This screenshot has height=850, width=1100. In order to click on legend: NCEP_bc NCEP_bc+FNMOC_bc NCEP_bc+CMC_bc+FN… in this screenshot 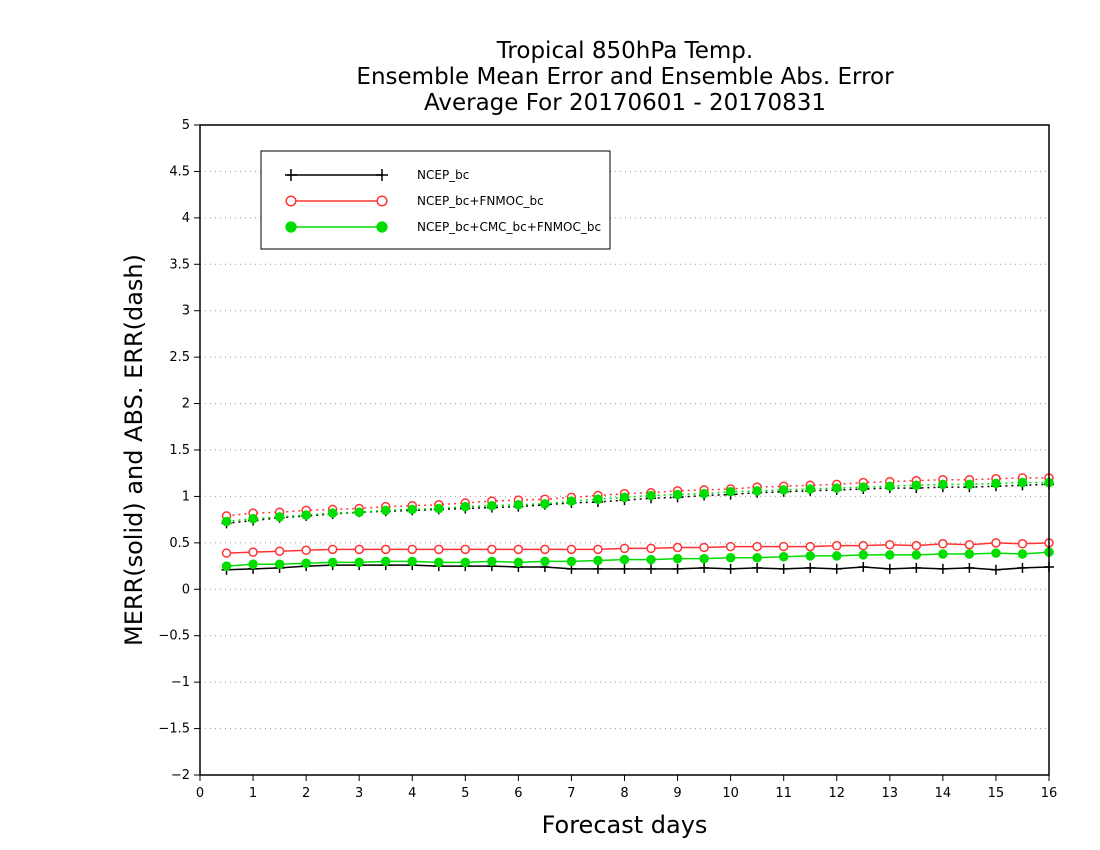, I will do `click(435, 200)`.